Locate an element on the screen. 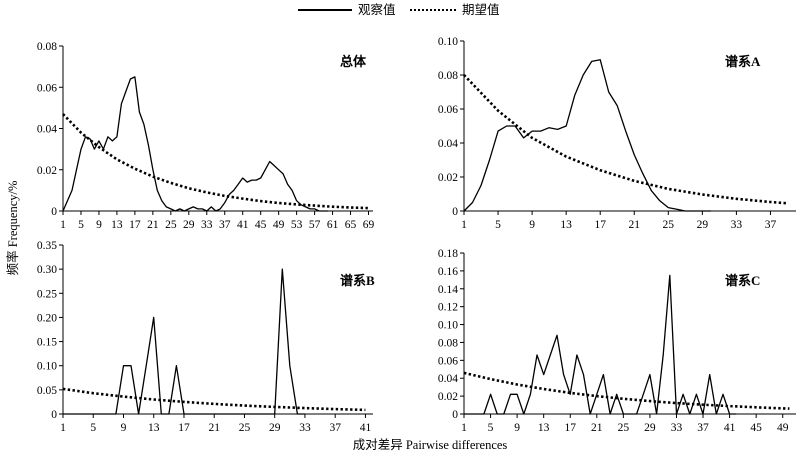 The image size is (800, 455). panel-title: 谱系C is located at coordinates (742, 280).